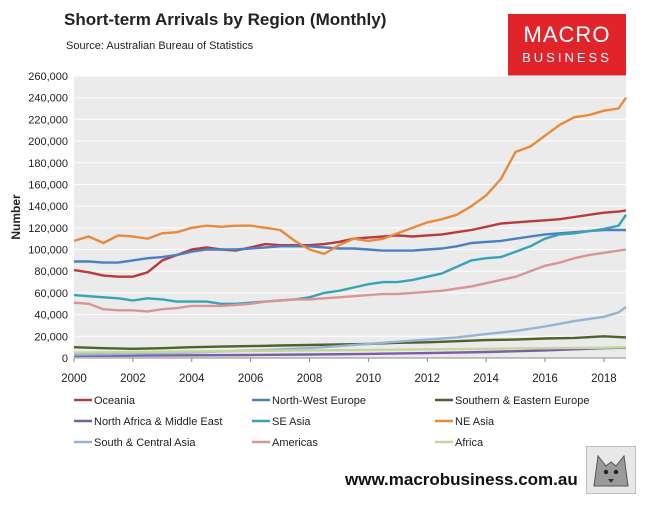 This screenshot has width=645, height=517. I want to click on brand-logo: MACRO BUSINESS, so click(567, 45).